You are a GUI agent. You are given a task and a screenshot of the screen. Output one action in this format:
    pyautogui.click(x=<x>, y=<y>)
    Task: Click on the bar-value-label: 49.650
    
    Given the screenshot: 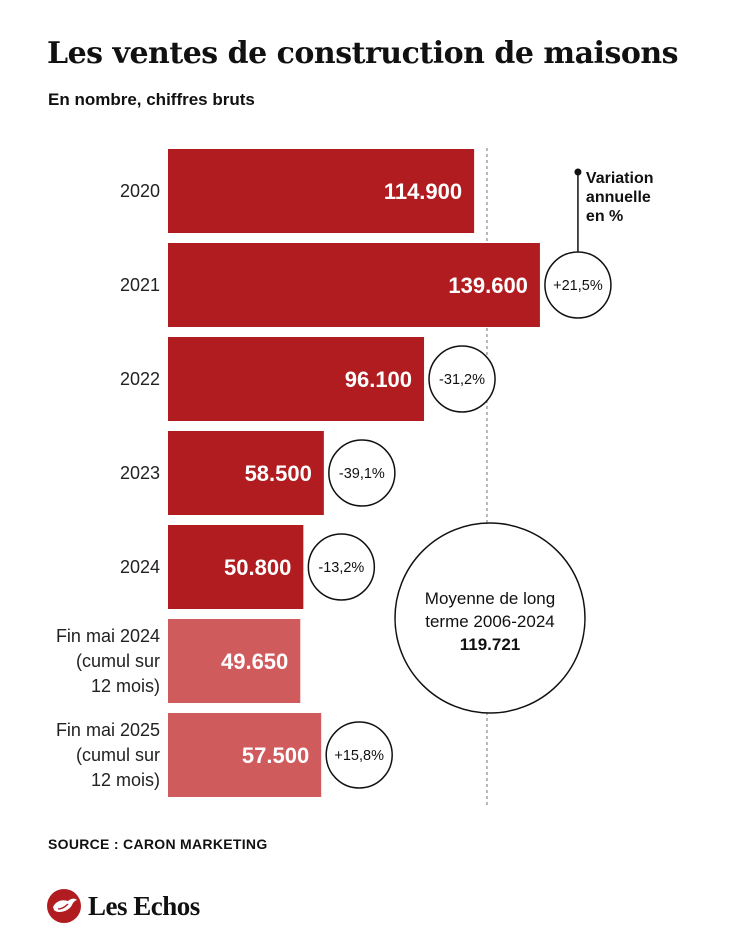 What is the action you would take?
    pyautogui.click(x=254, y=661)
    